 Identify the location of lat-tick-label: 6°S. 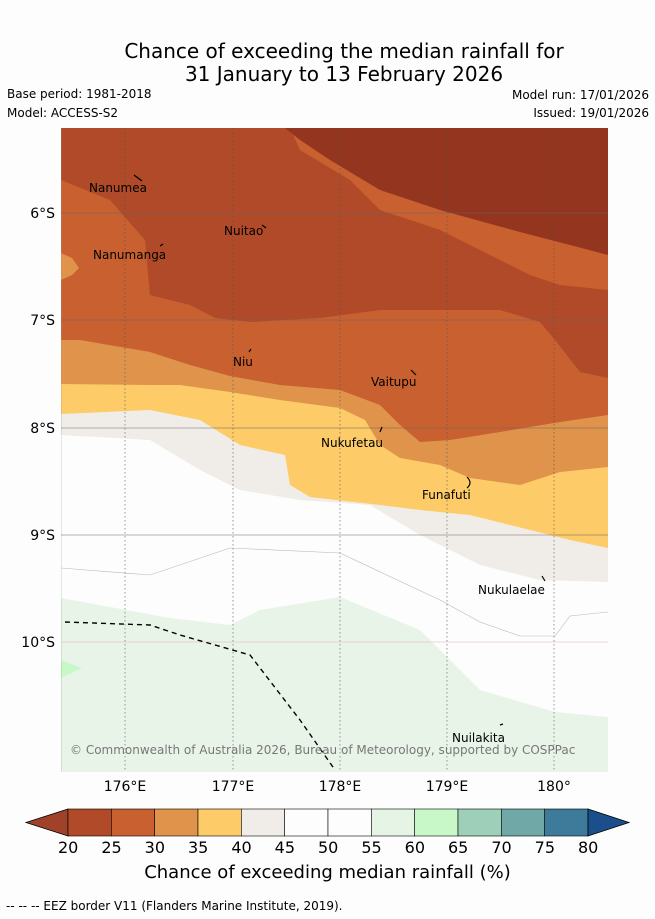
(42, 214).